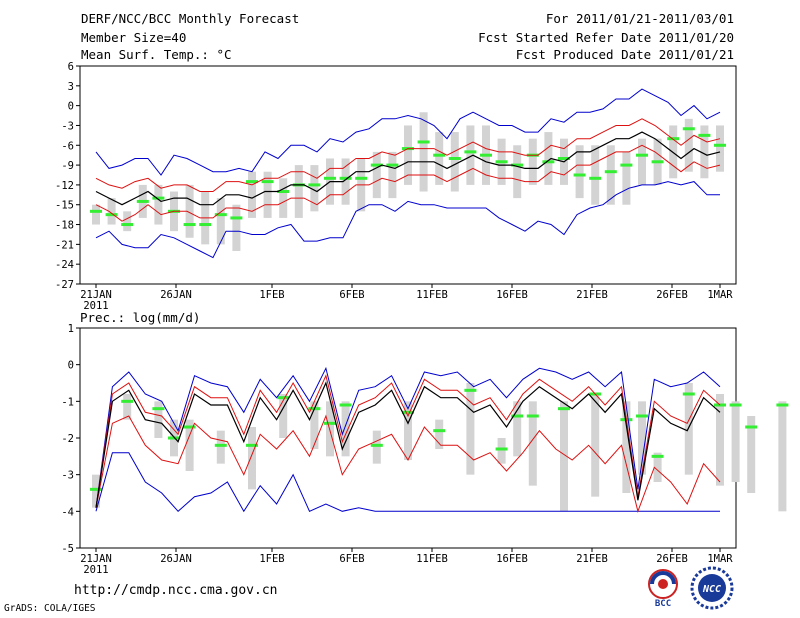  Describe the element at coordinates (140, 317) in the screenshot. I see `prec-variable-label: Prec.: log(mm/d)` at that location.